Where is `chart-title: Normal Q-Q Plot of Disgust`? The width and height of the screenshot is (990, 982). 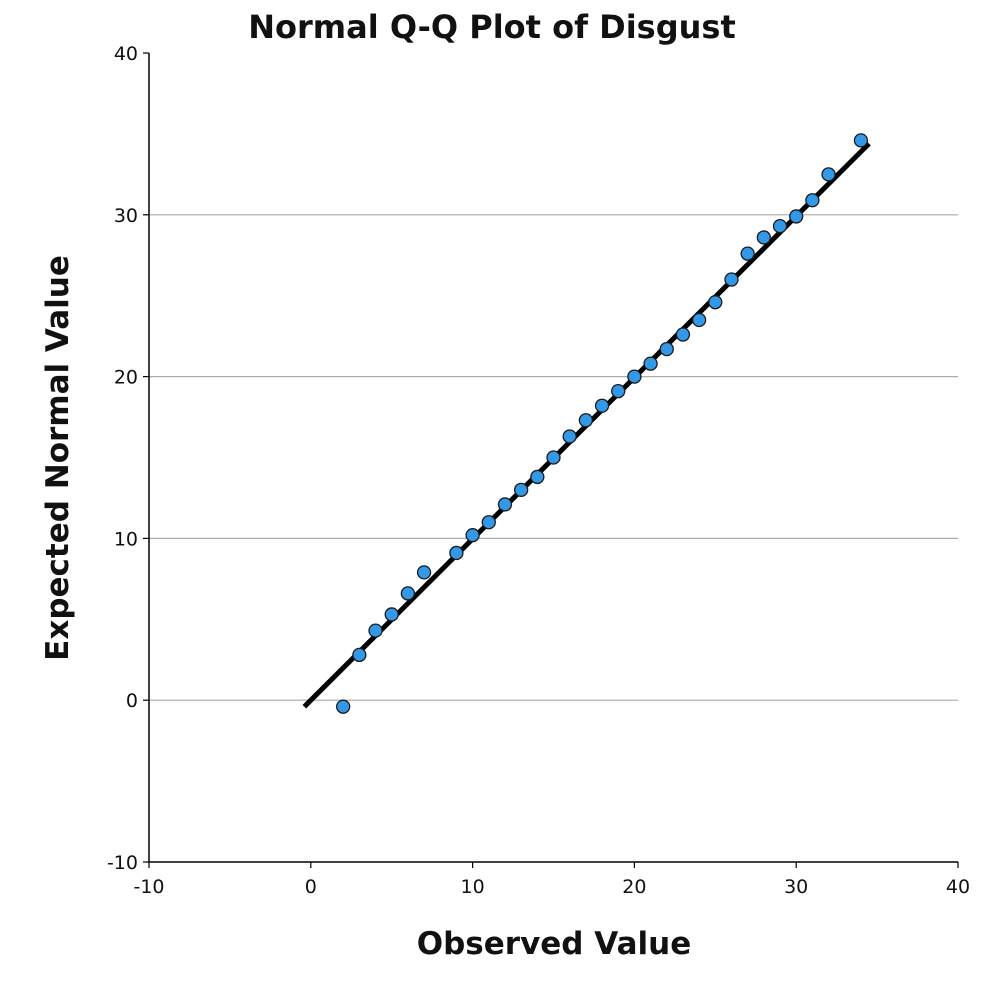 chart-title: Normal Q-Q Plot of Disgust is located at coordinates (492, 27).